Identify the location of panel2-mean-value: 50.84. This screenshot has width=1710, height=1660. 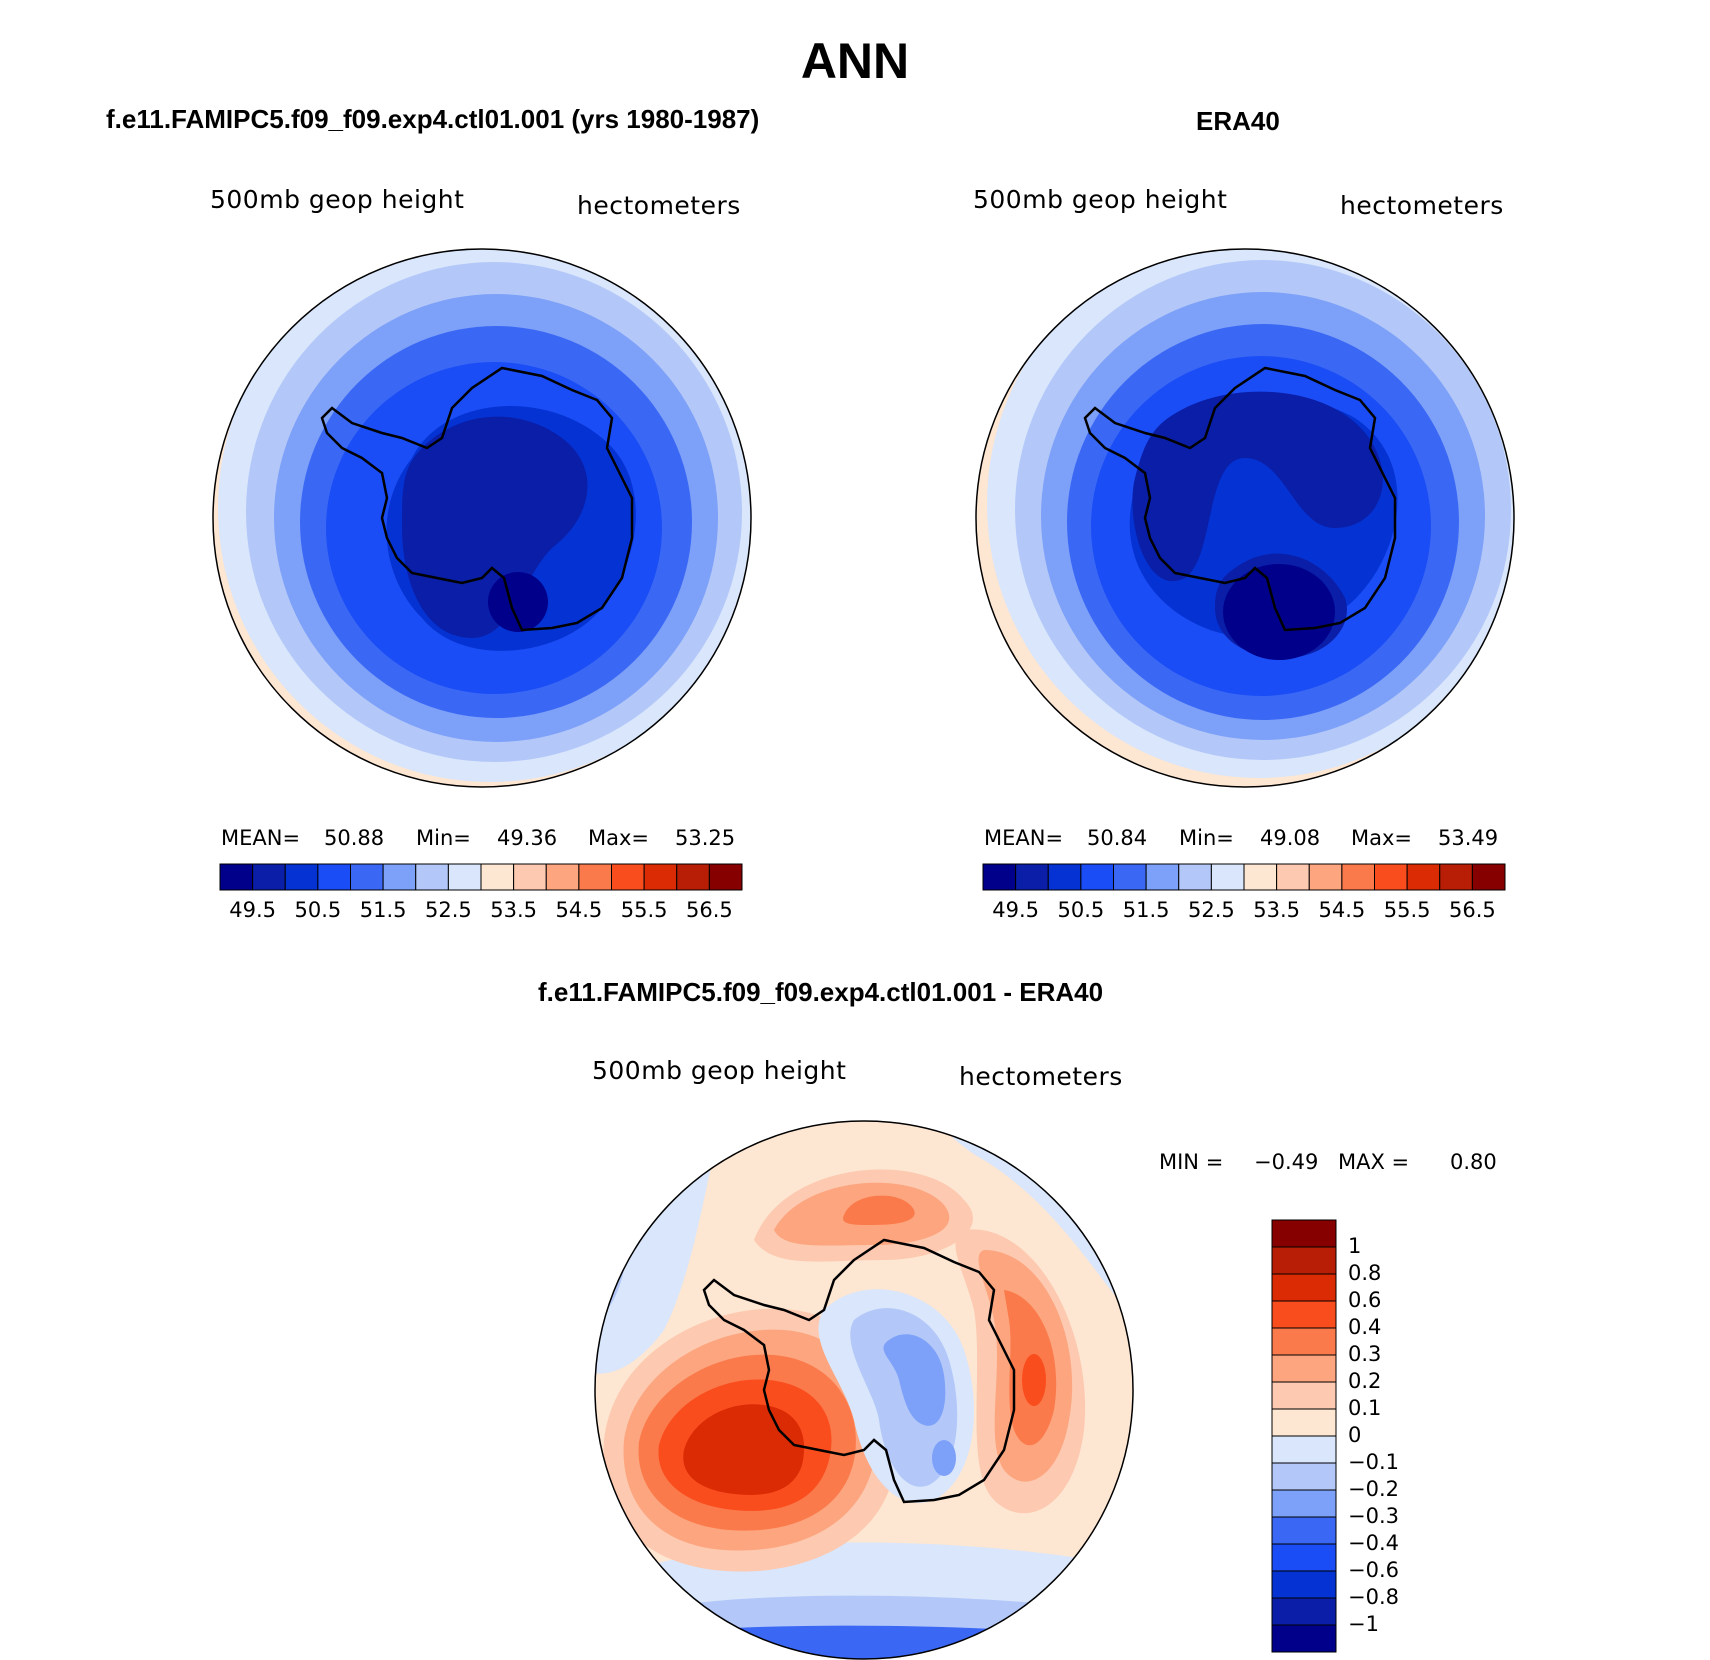
(1117, 838).